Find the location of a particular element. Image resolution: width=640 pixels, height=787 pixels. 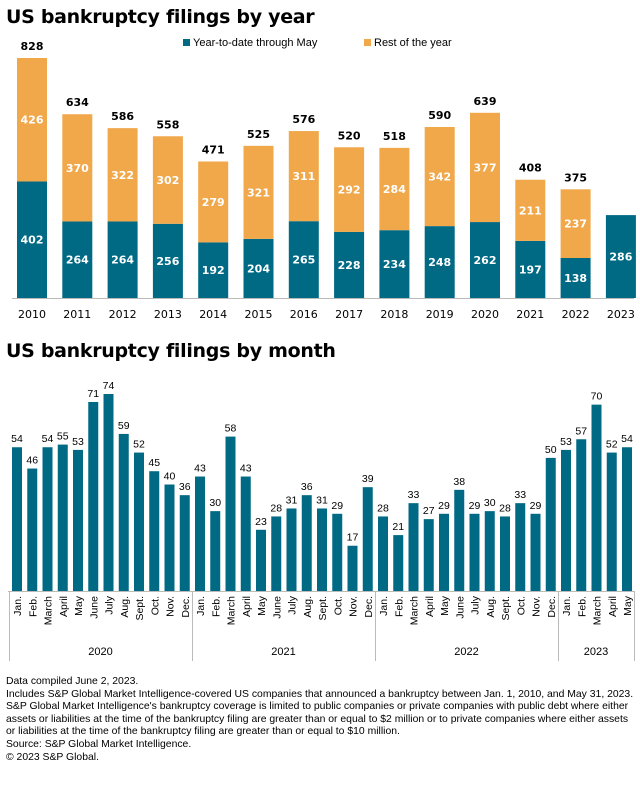

bar-2022-april is located at coordinates (428, 555).